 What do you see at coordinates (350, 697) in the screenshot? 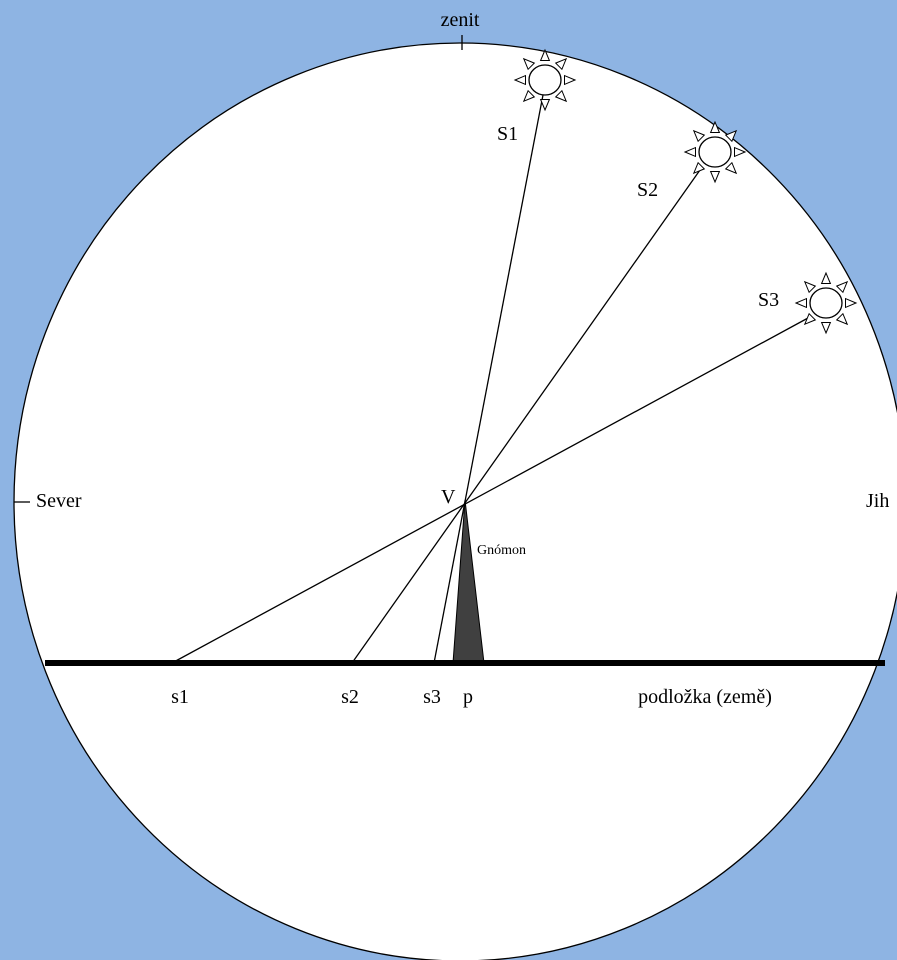
I see `shadow-label: s2` at bounding box center [350, 697].